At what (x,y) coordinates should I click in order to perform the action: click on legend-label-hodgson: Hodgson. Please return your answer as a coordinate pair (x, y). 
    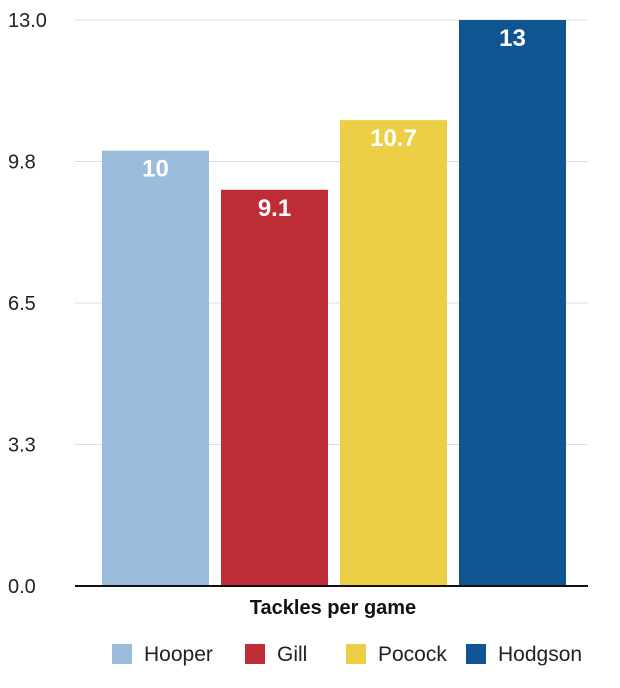
    Looking at the image, I should click on (540, 654).